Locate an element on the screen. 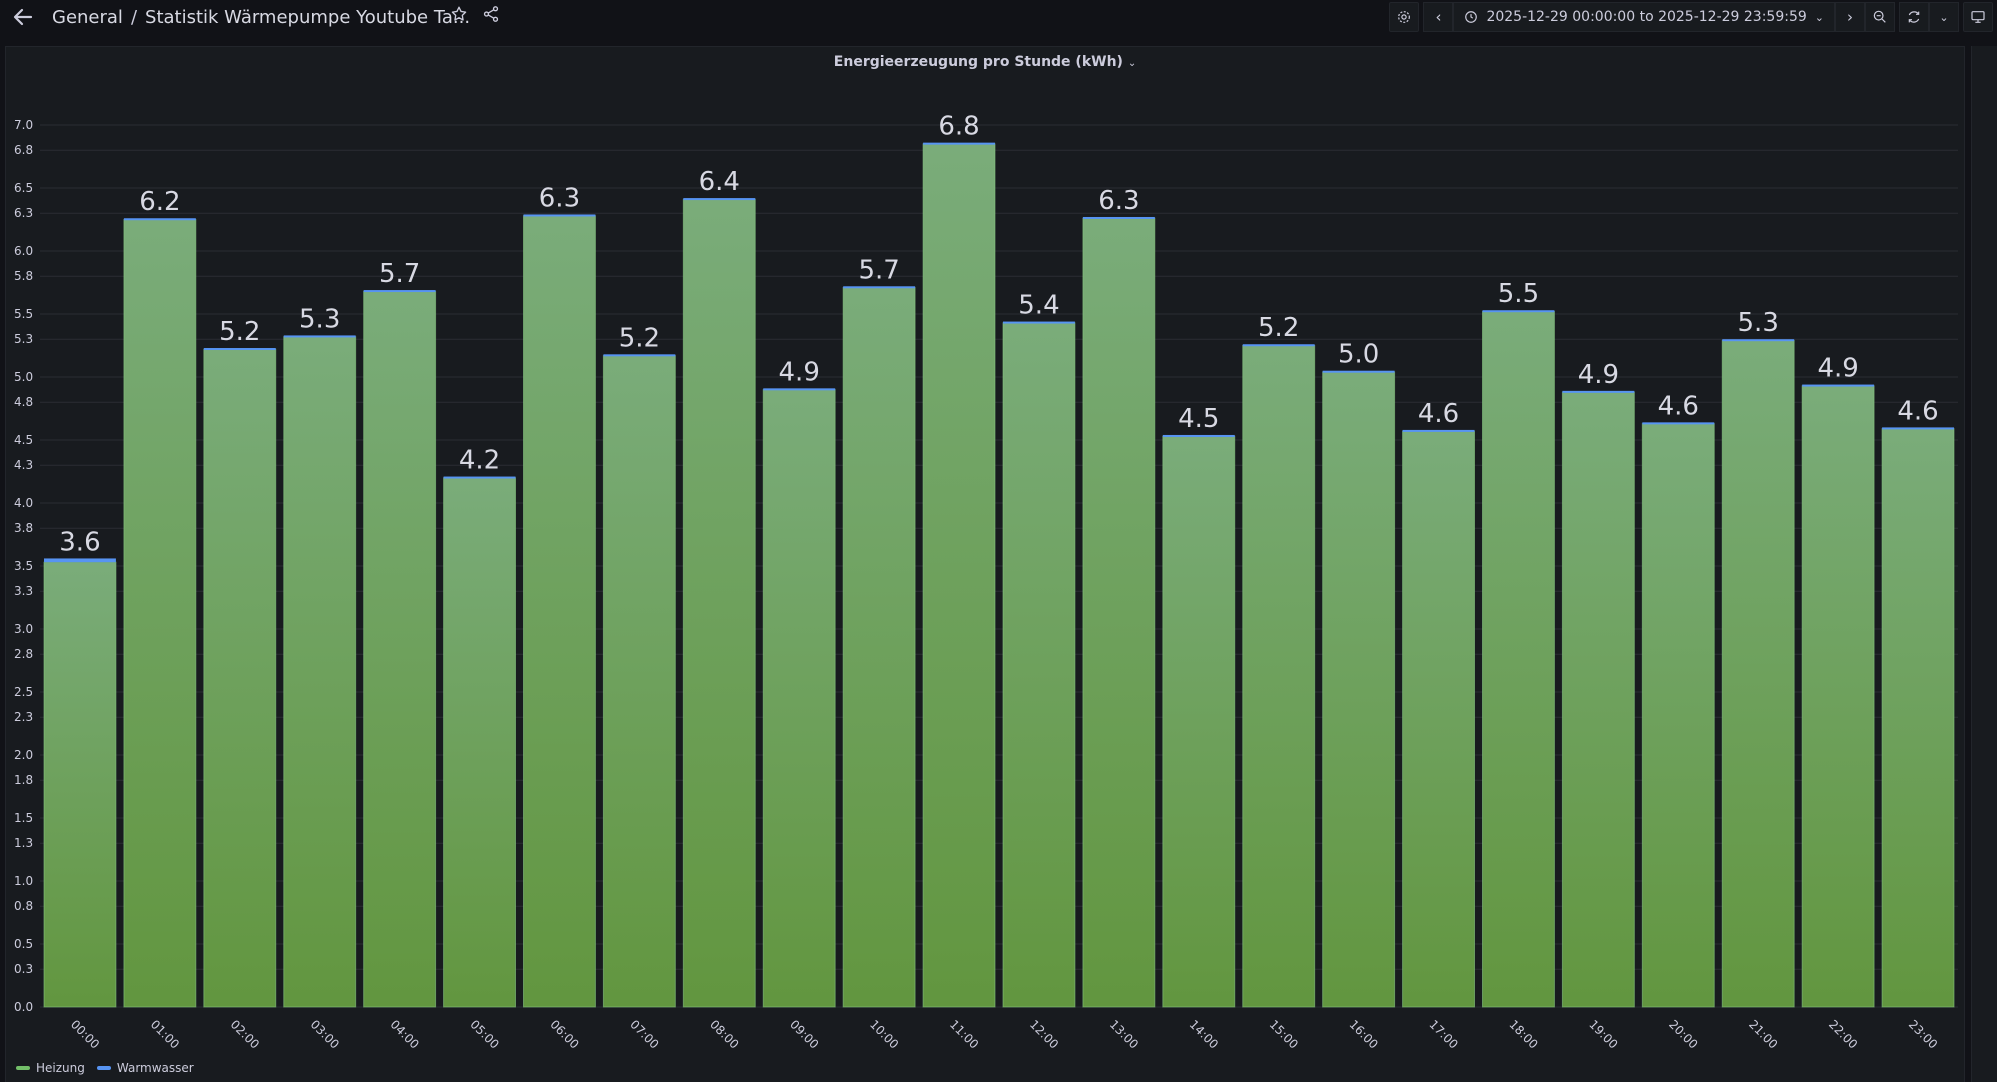 The width and height of the screenshot is (1997, 1082). bar-value-label: 5.4 is located at coordinates (1038, 306).